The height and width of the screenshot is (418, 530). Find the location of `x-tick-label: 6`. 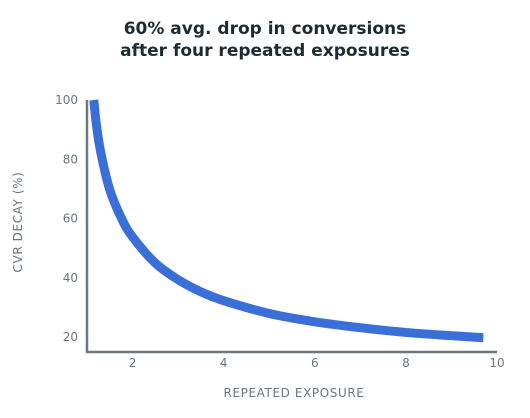

x-tick-label: 6 is located at coordinates (315, 363).